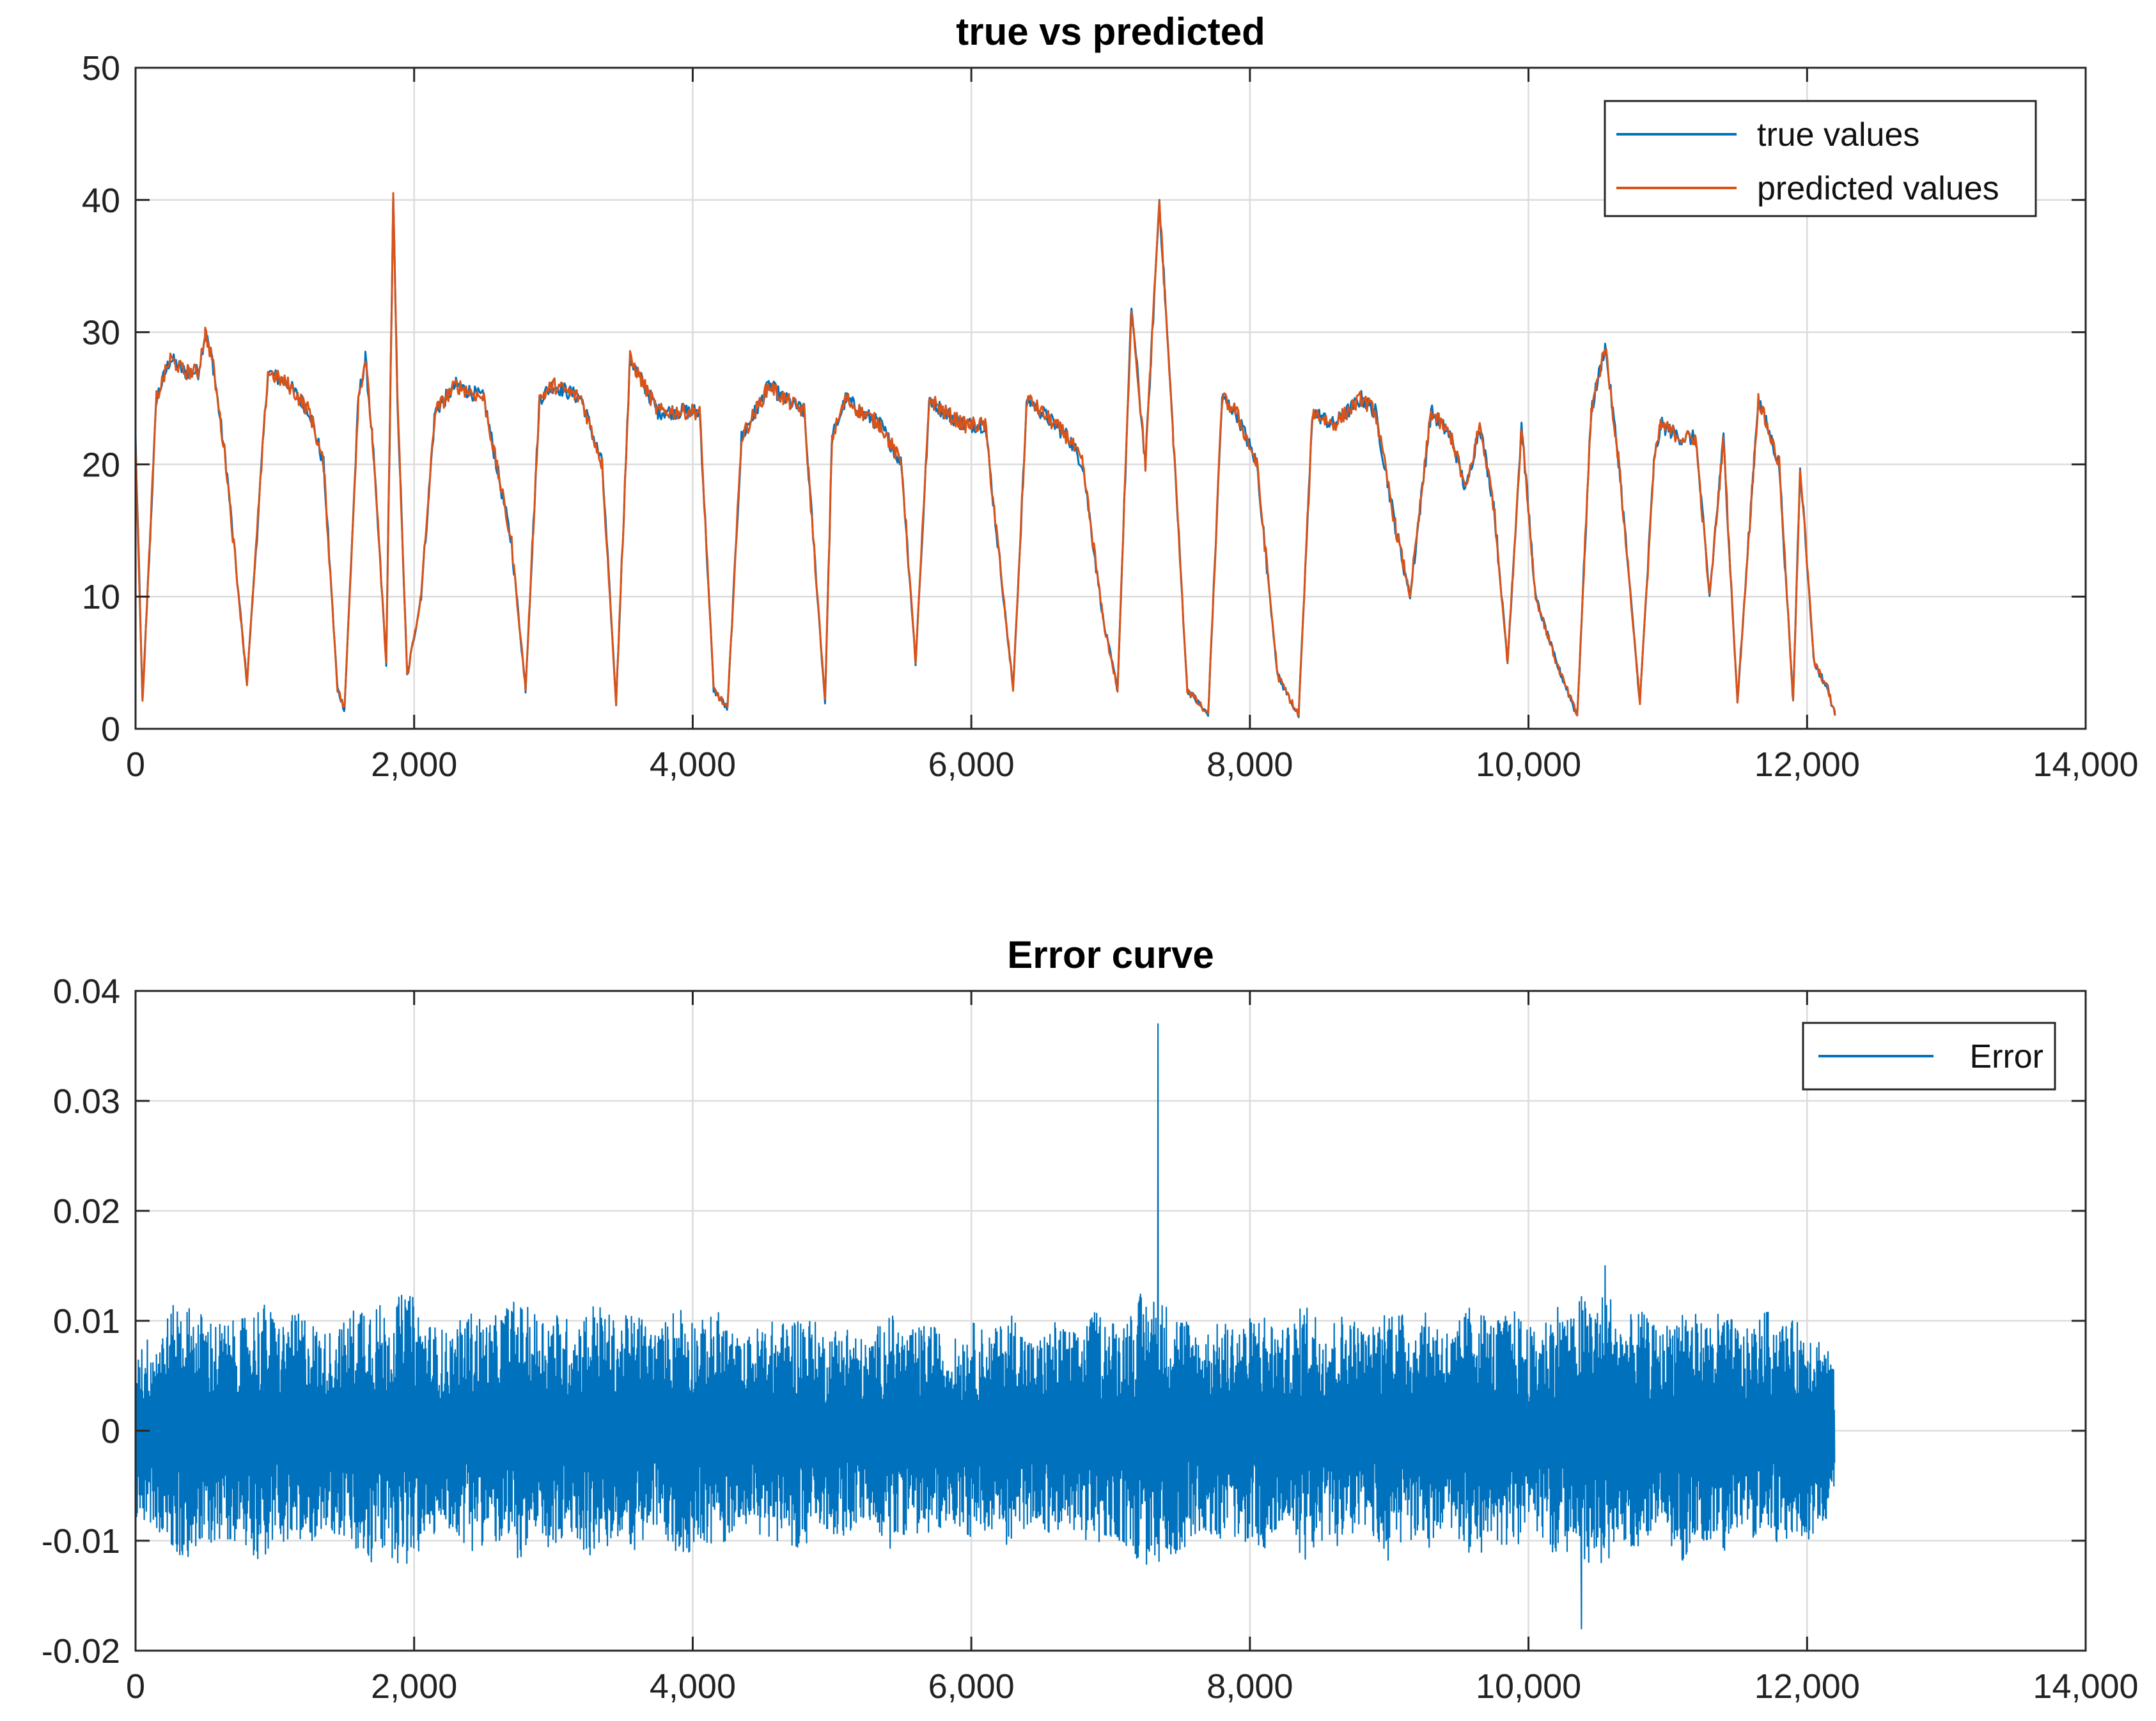  I want to click on legend-label-true-values: true values, so click(1838, 134).